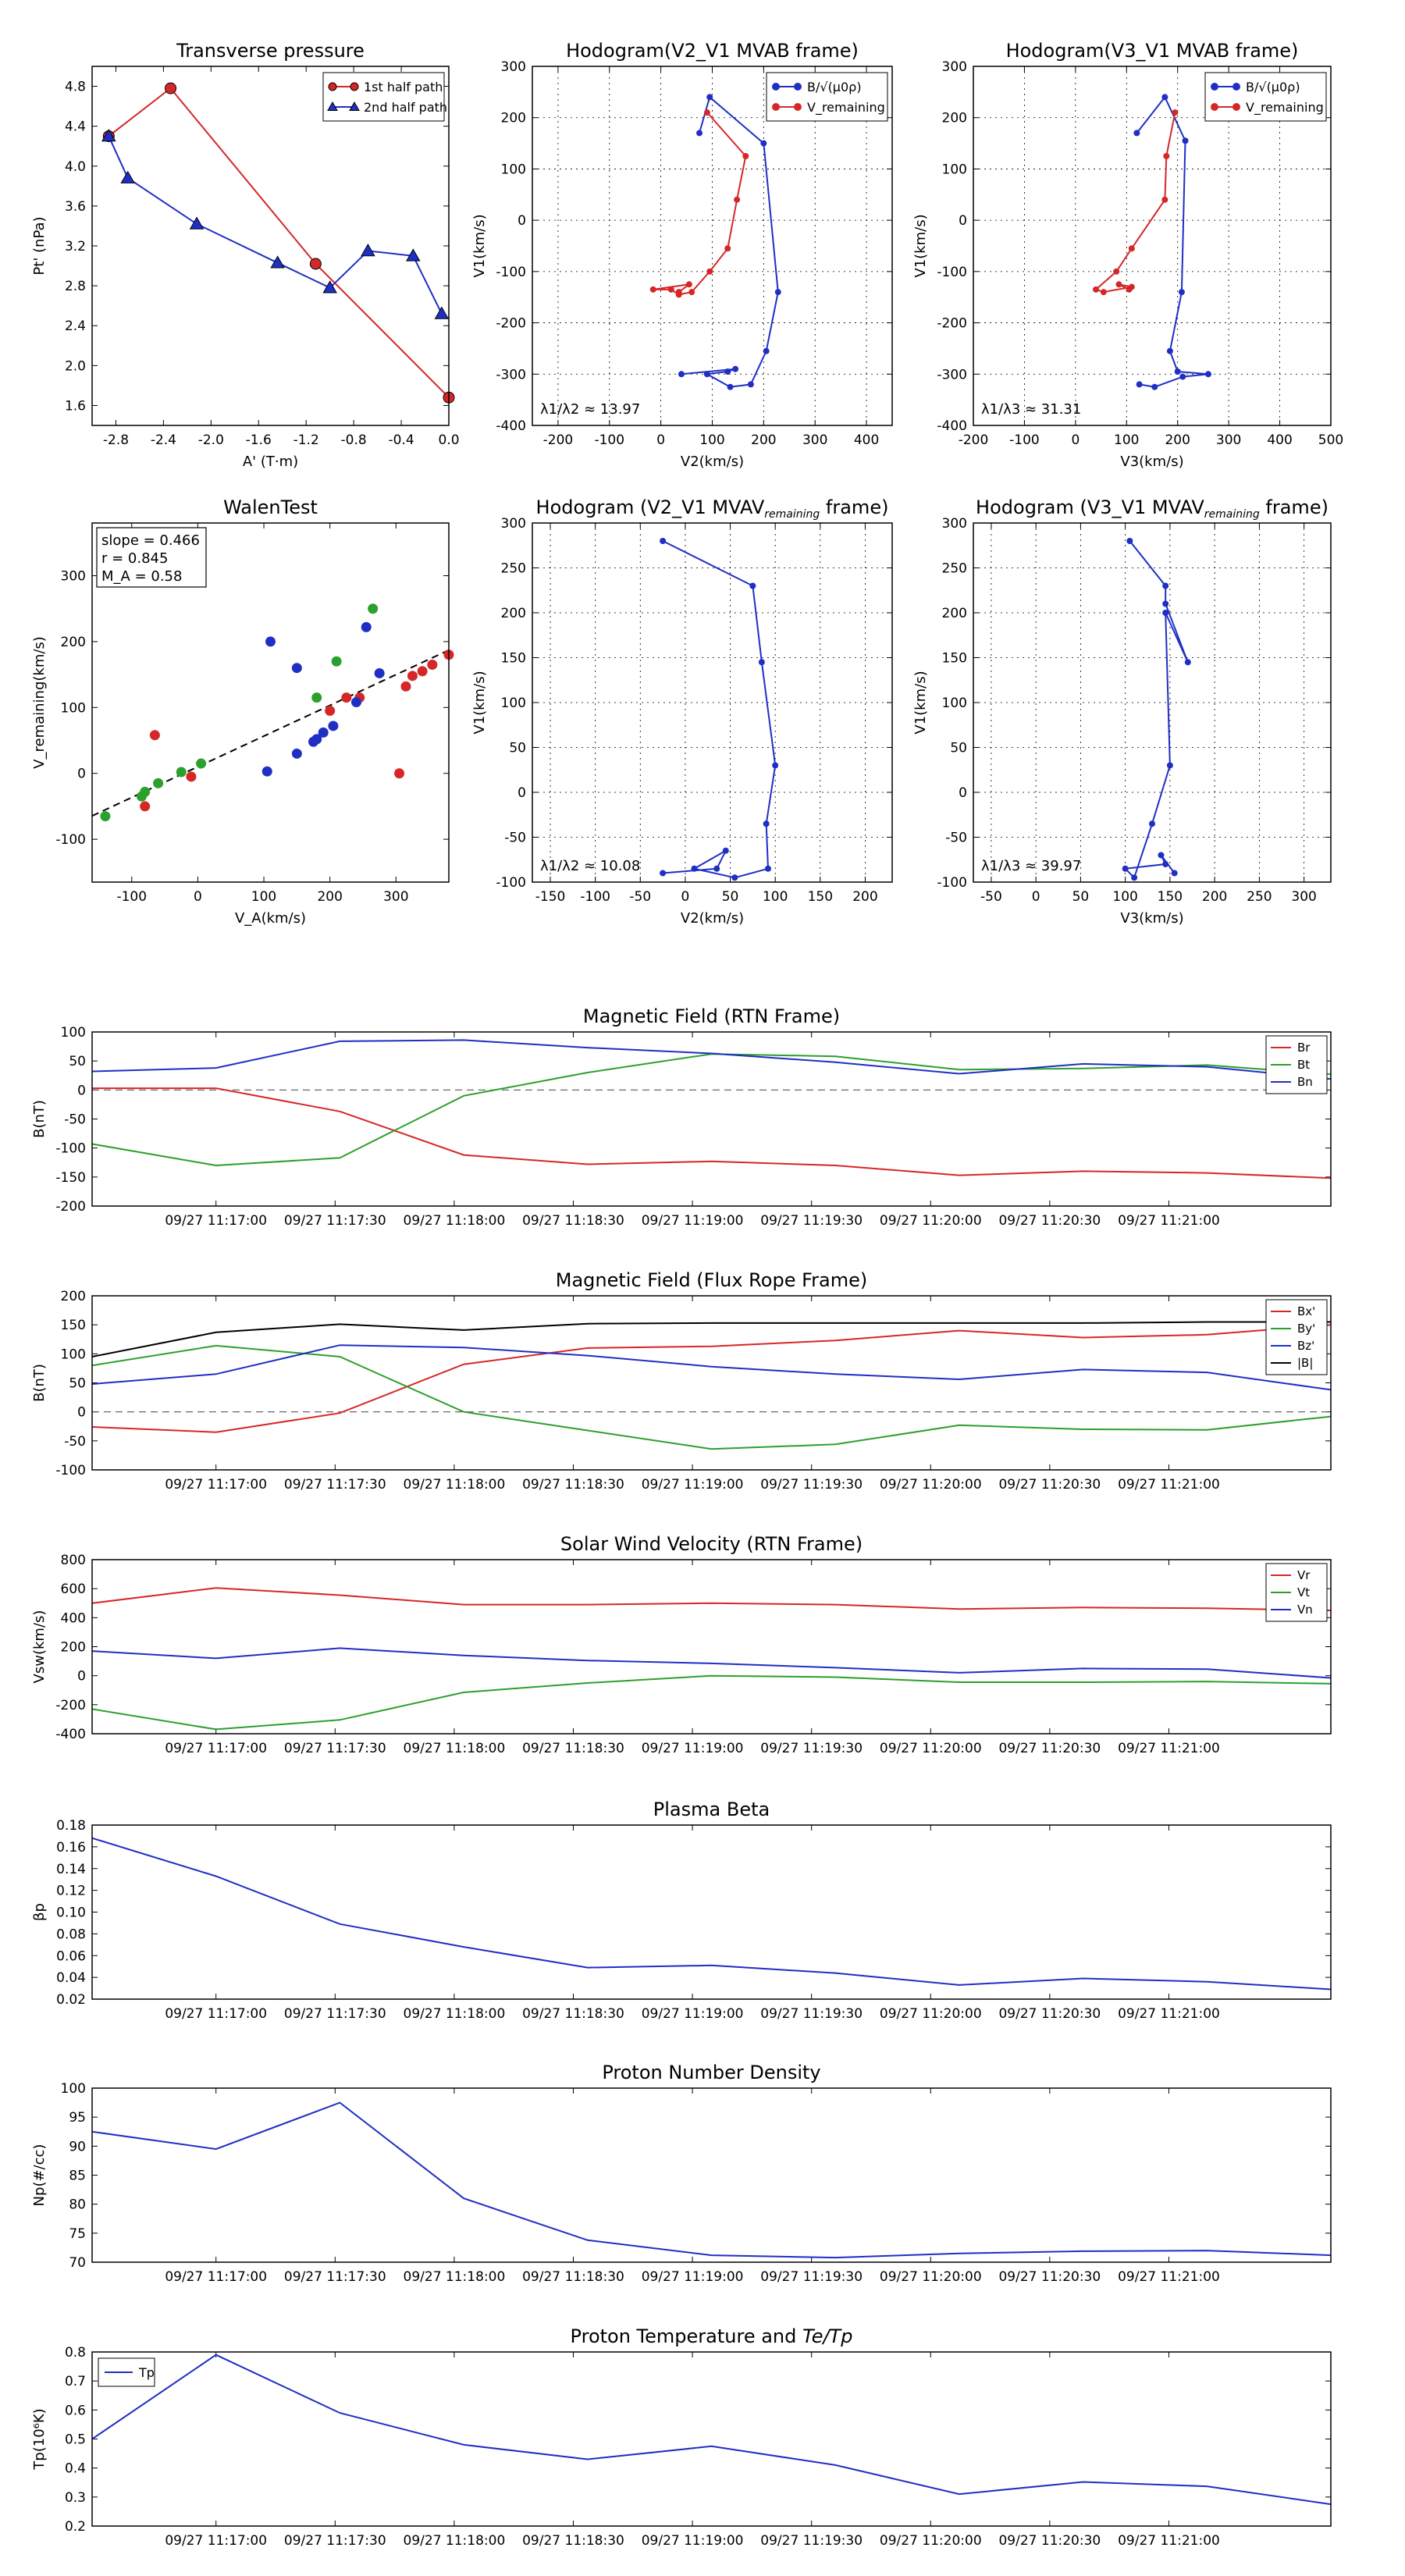 The width and height of the screenshot is (1405, 2576). I want to click on ts3-series-vn-line, so click(712, 1663).